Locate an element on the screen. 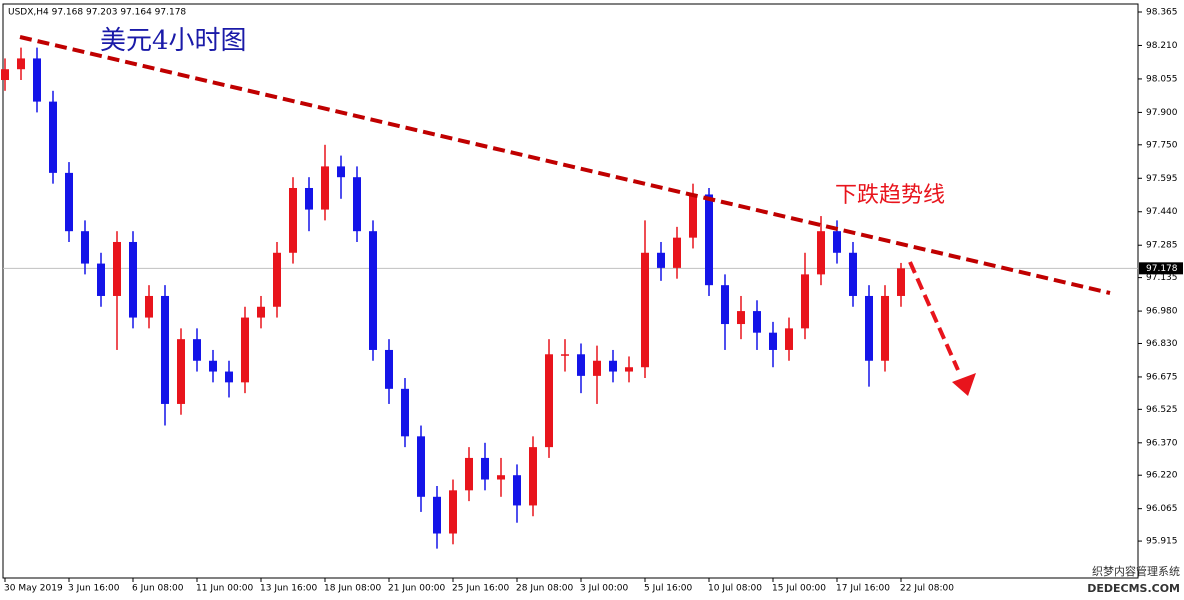  current-price-box is located at coordinates (1161, 268).